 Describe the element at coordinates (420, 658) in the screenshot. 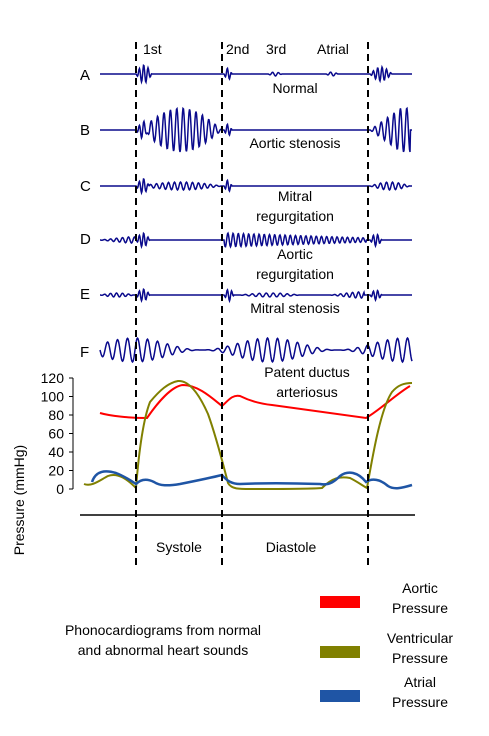

I see `legend-ventricular-line-2: Pressure` at that location.